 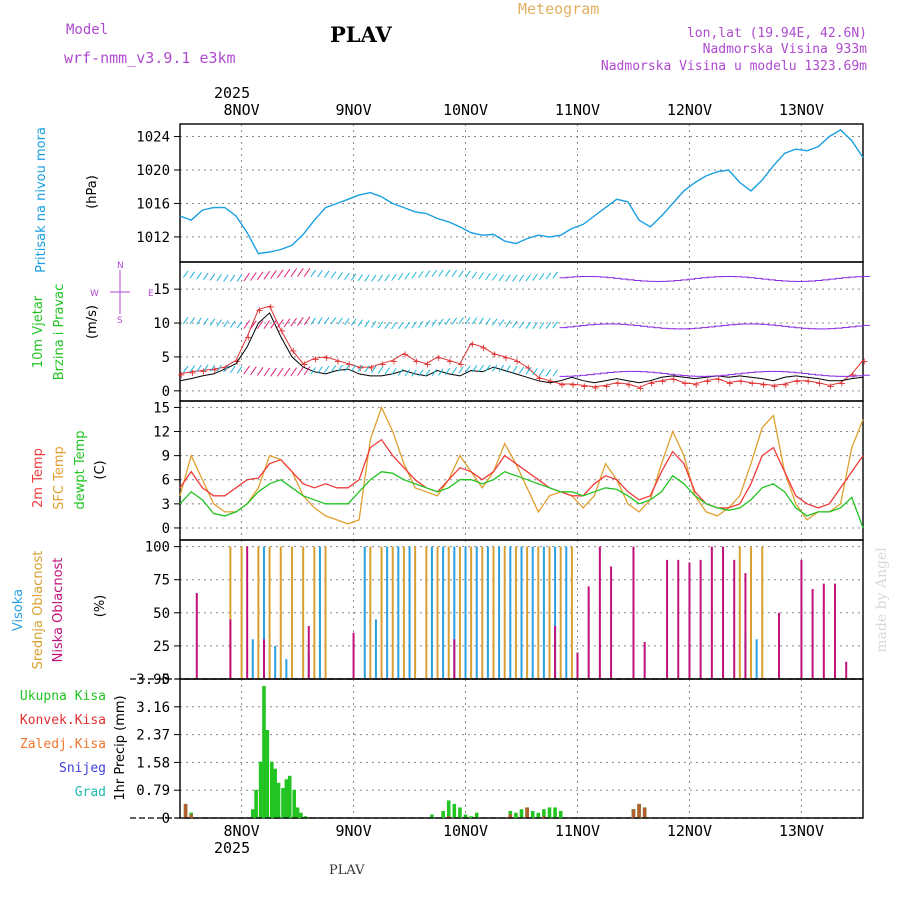 I want to click on precip-tick-label: 2.37, so click(x=153, y=736).